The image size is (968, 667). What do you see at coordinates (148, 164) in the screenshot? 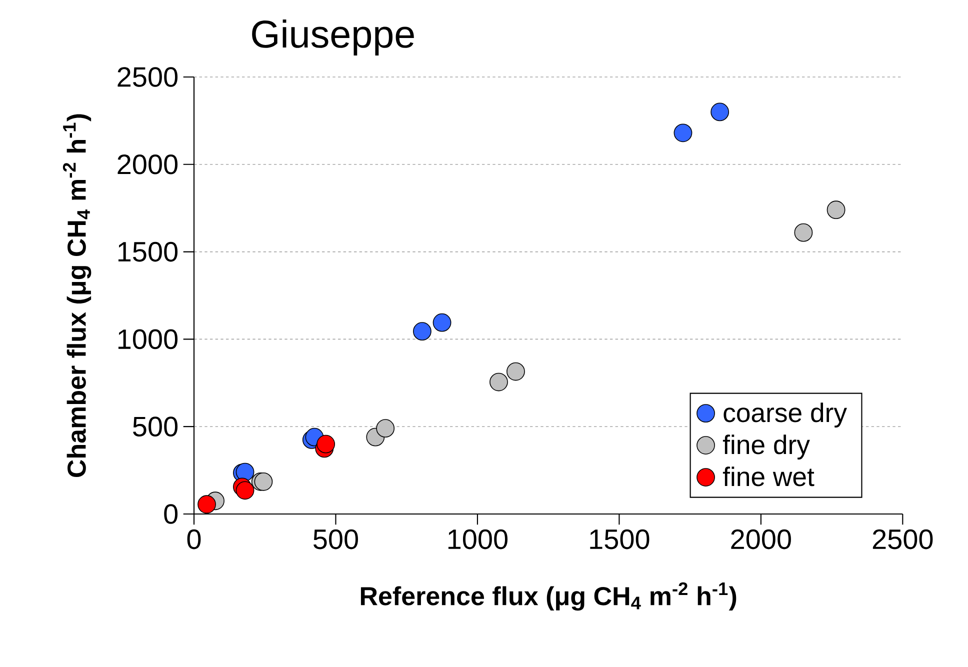
I see `y-tick-label: 2000` at bounding box center [148, 164].